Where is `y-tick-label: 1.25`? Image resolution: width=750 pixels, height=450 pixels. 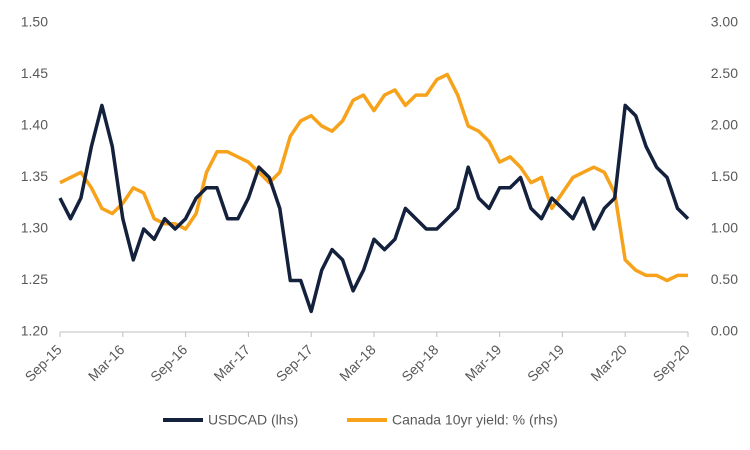 y-tick-label: 1.25 is located at coordinates (34, 279).